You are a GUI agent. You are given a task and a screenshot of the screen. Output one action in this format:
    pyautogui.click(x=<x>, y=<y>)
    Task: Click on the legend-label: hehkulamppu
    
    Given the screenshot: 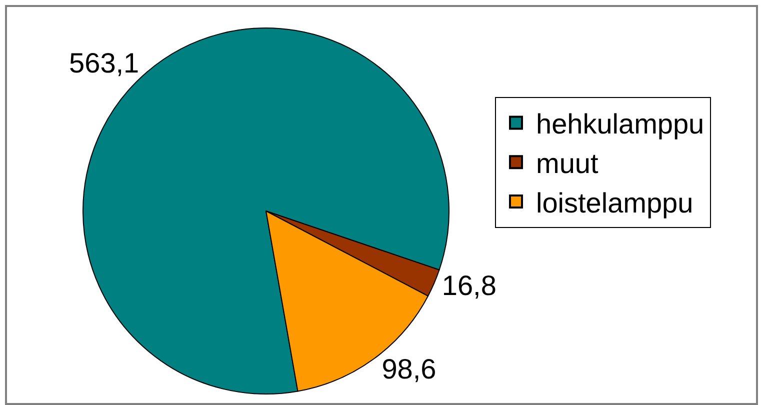 What is the action you would take?
    pyautogui.click(x=620, y=124)
    